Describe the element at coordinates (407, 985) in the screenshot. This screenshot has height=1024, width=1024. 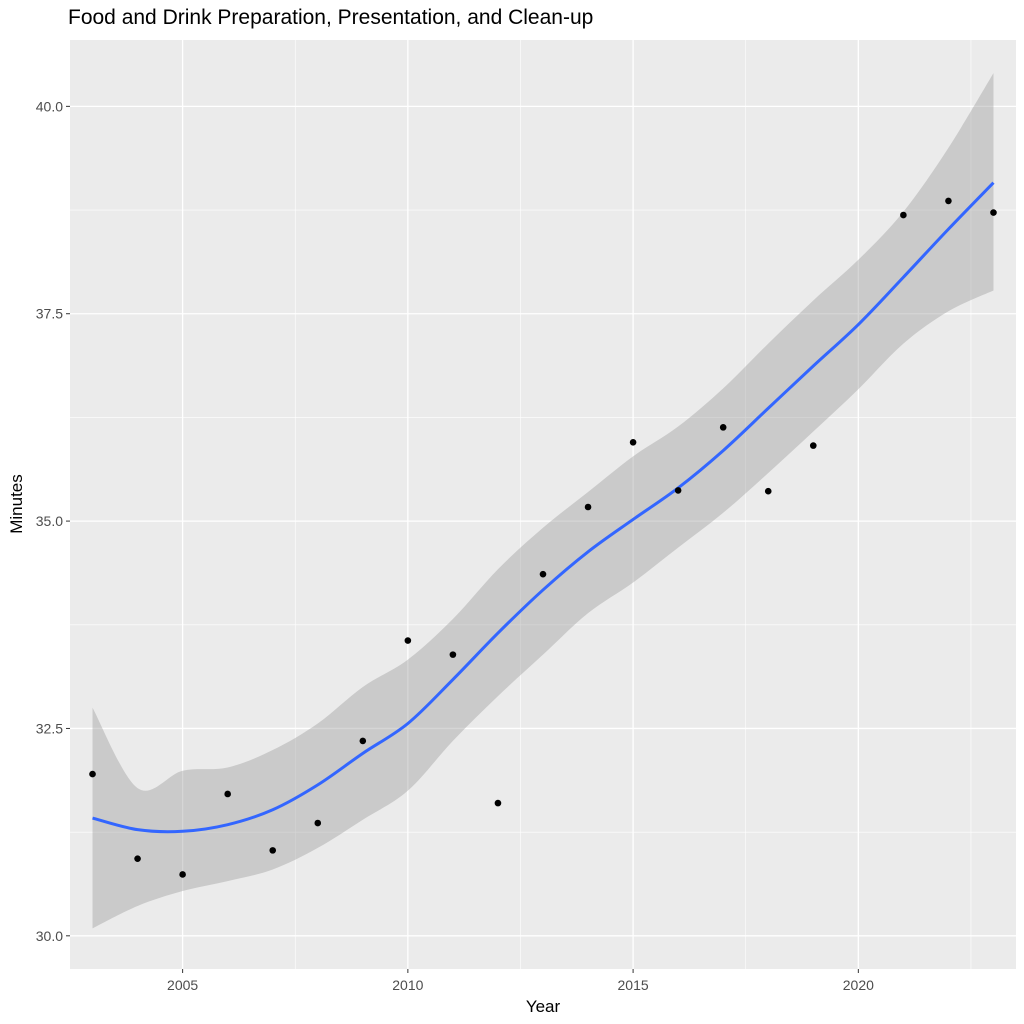
I see `x-tick-label: 2010` at that location.